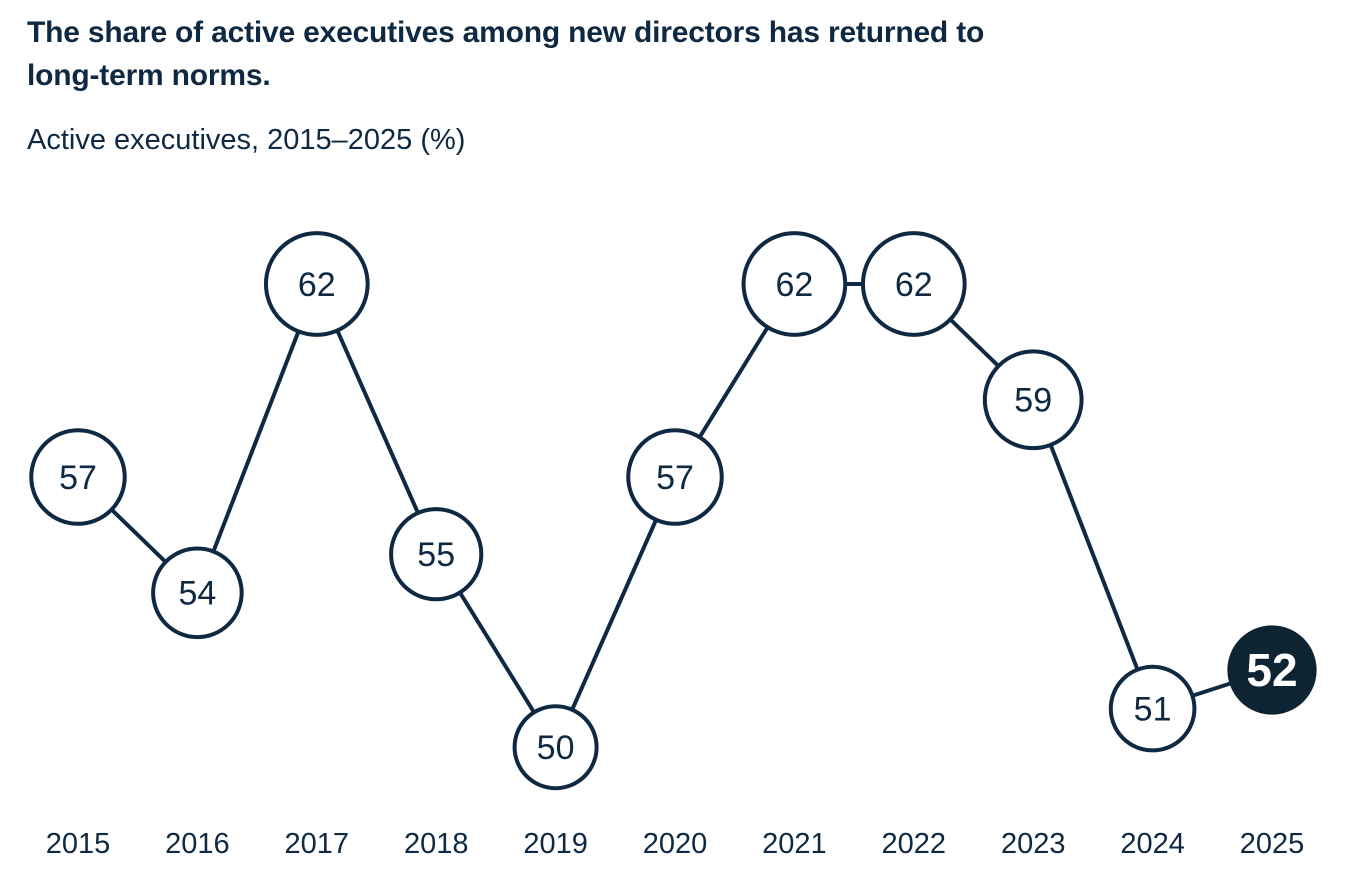 The height and width of the screenshot is (886, 1358). I want to click on marker-circle-2020, so click(675, 477).